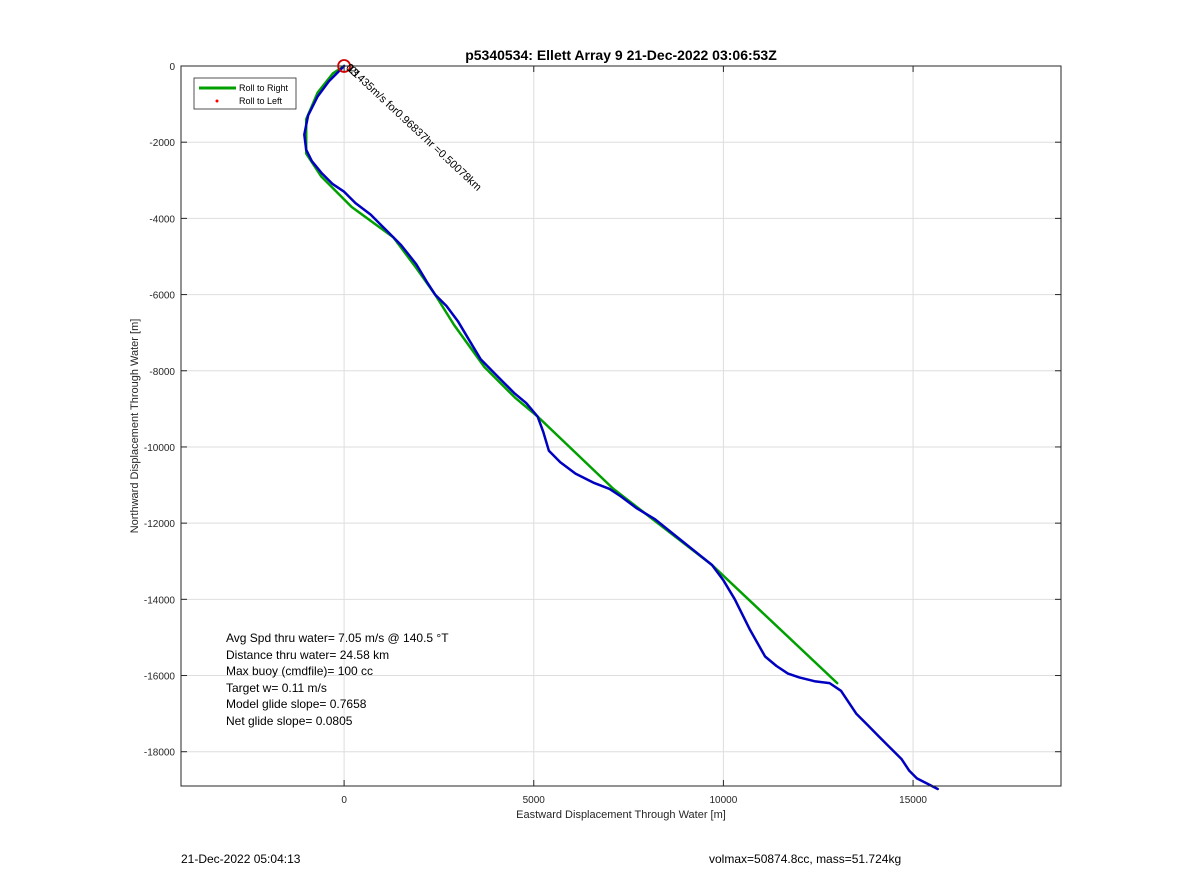 This screenshot has height=885, width=1200. What do you see at coordinates (621, 815) in the screenshot?
I see `x-axis-label: Eastward Displacement Through Water [m]` at bounding box center [621, 815].